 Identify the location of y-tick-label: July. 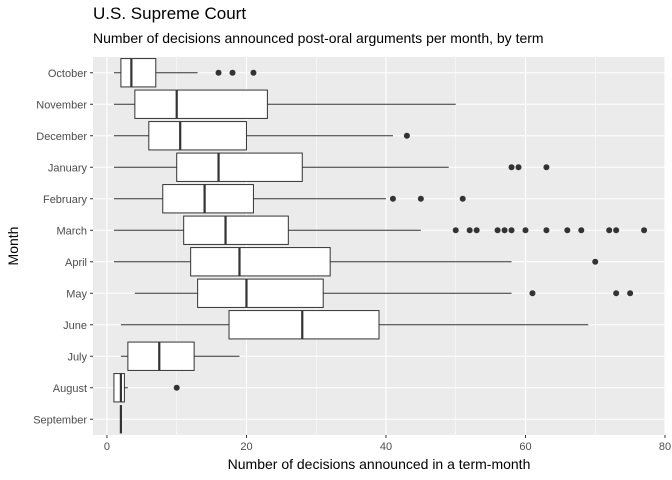
(77, 357).